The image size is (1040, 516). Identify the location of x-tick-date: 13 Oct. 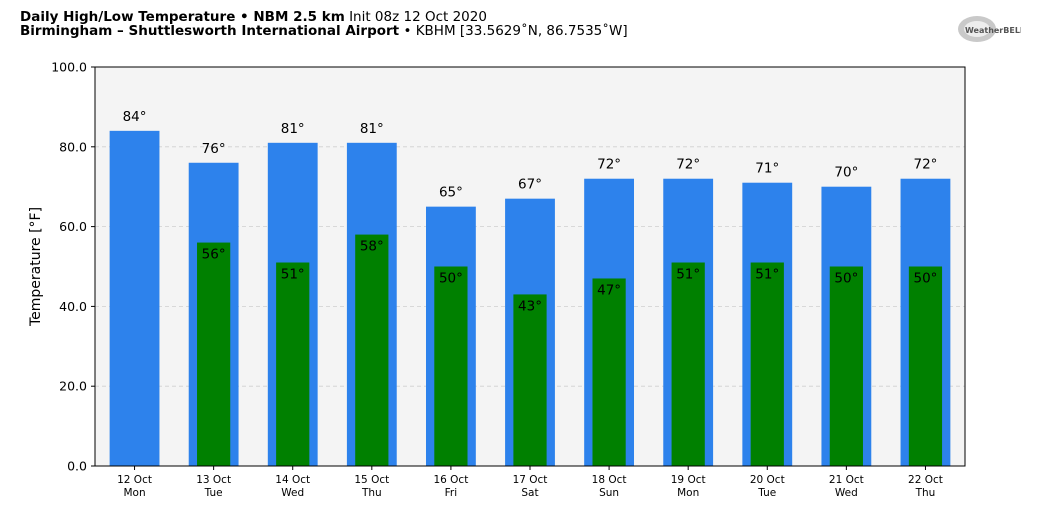
(213, 480).